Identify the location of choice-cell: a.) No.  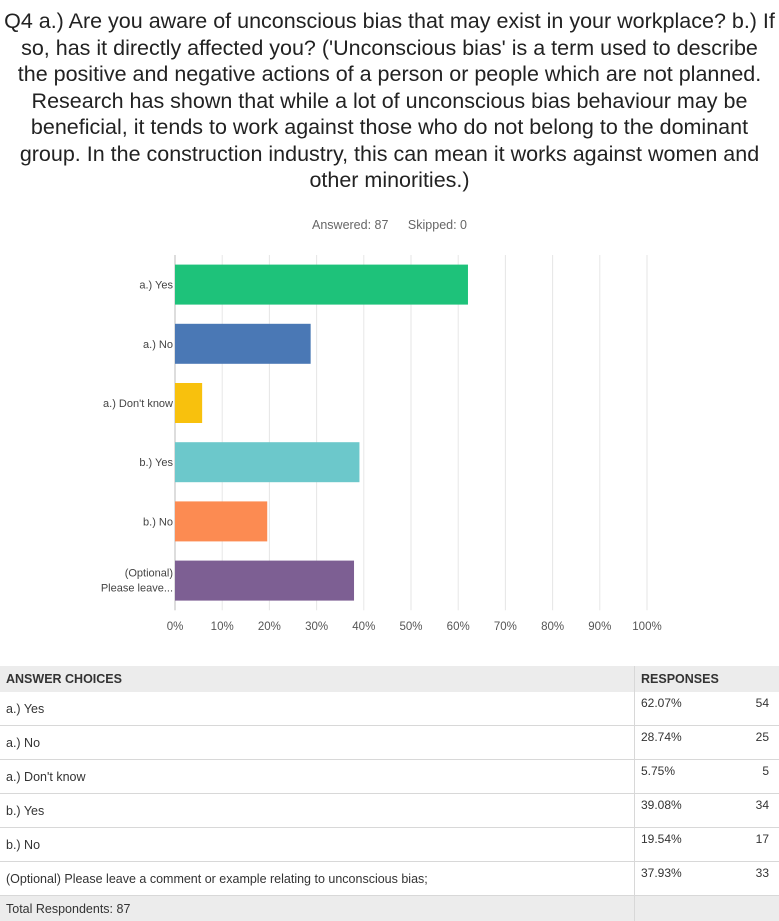
(317, 743).